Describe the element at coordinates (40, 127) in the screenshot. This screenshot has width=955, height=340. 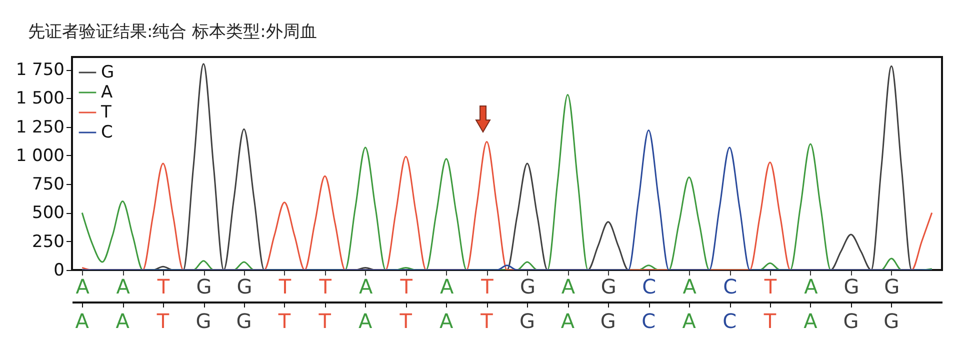
I see `y-tick-label: 1 250` at that location.